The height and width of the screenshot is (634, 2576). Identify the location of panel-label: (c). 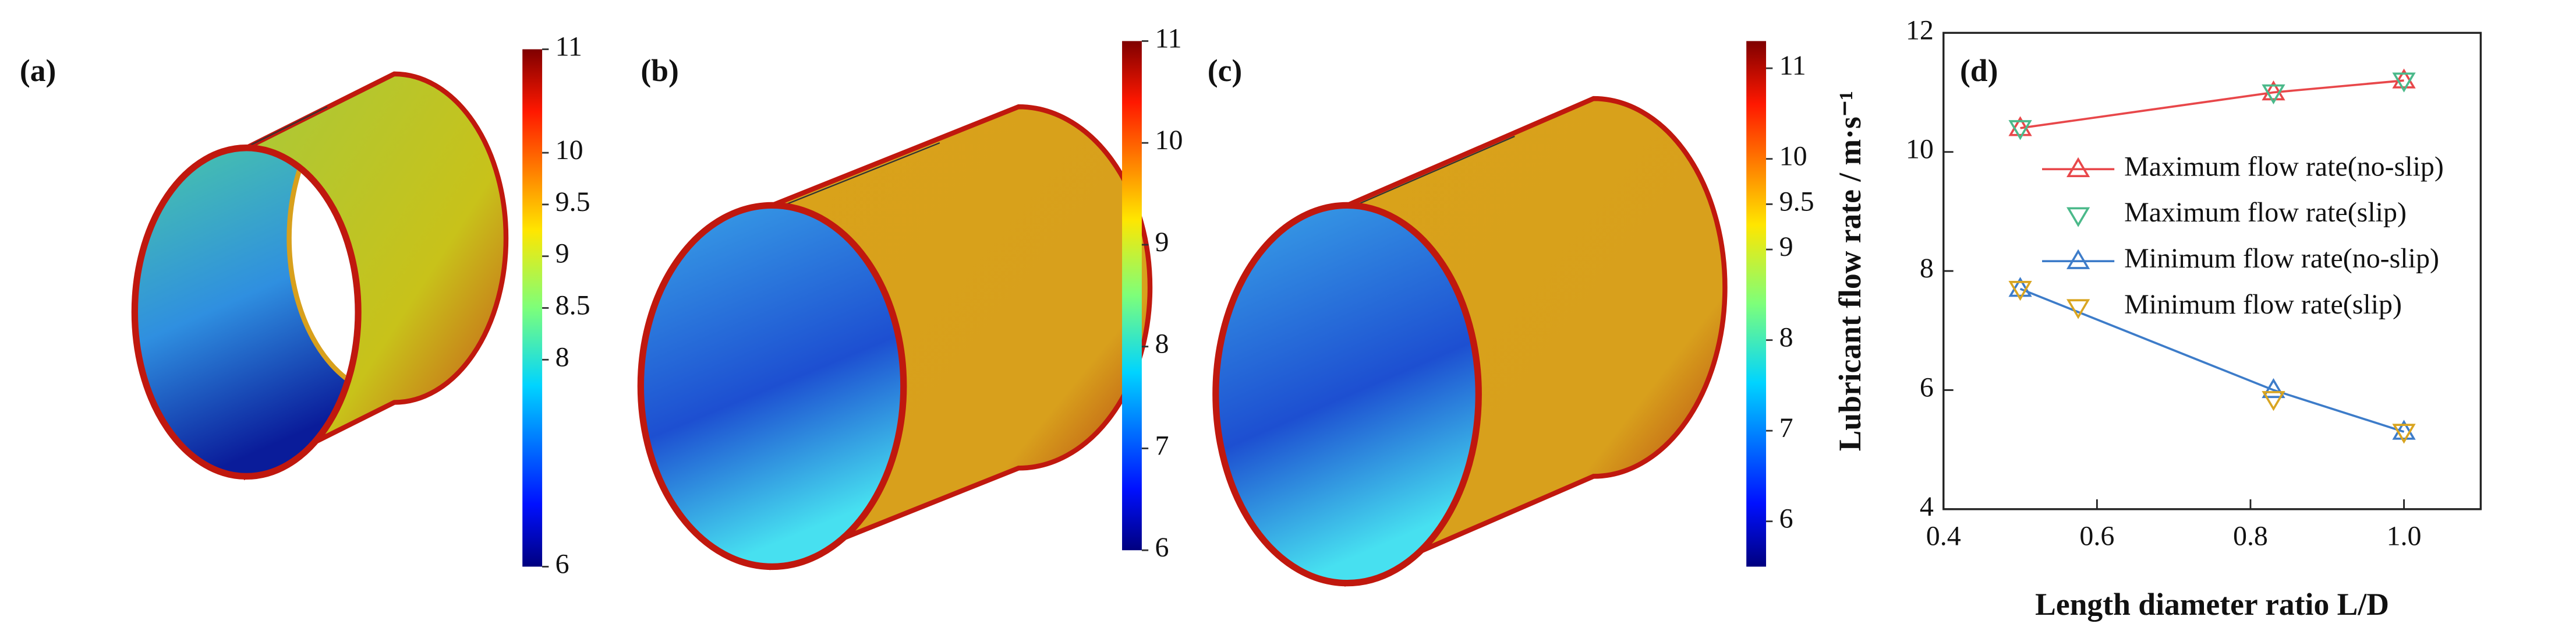
(1225, 70).